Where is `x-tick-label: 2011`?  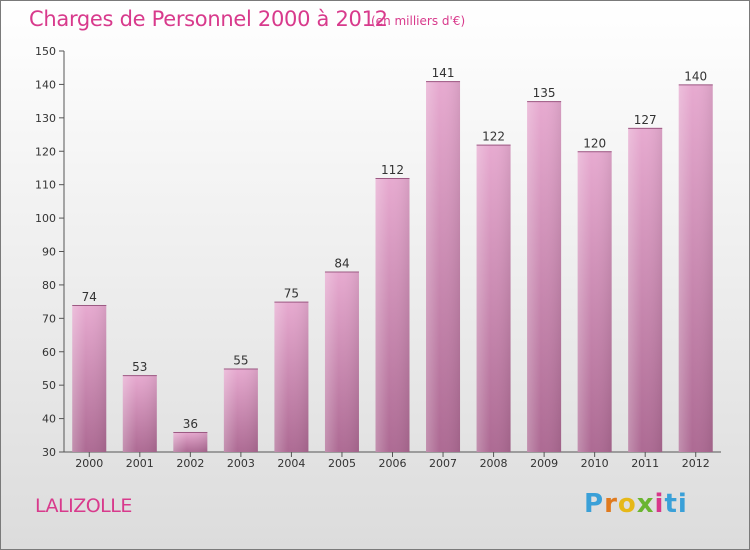 x-tick-label: 2011 is located at coordinates (645, 463).